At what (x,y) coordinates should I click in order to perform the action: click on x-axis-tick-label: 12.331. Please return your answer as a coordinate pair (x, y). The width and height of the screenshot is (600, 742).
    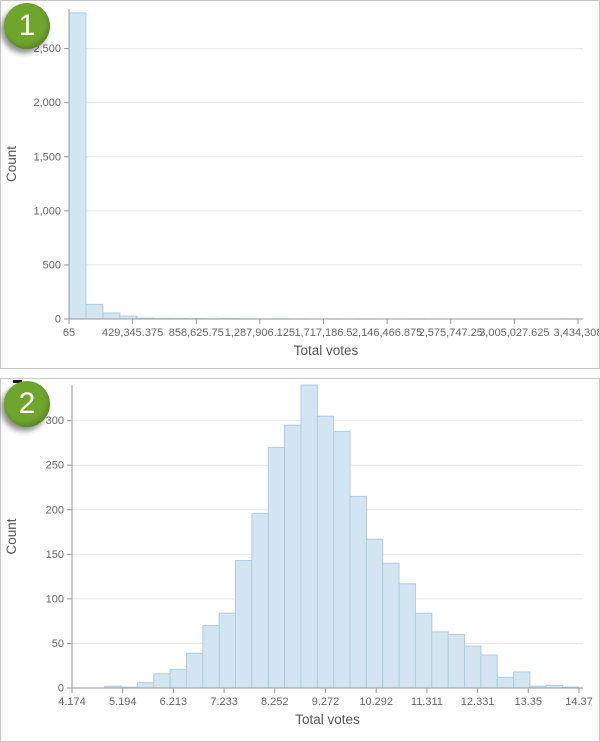
    Looking at the image, I should click on (478, 702).